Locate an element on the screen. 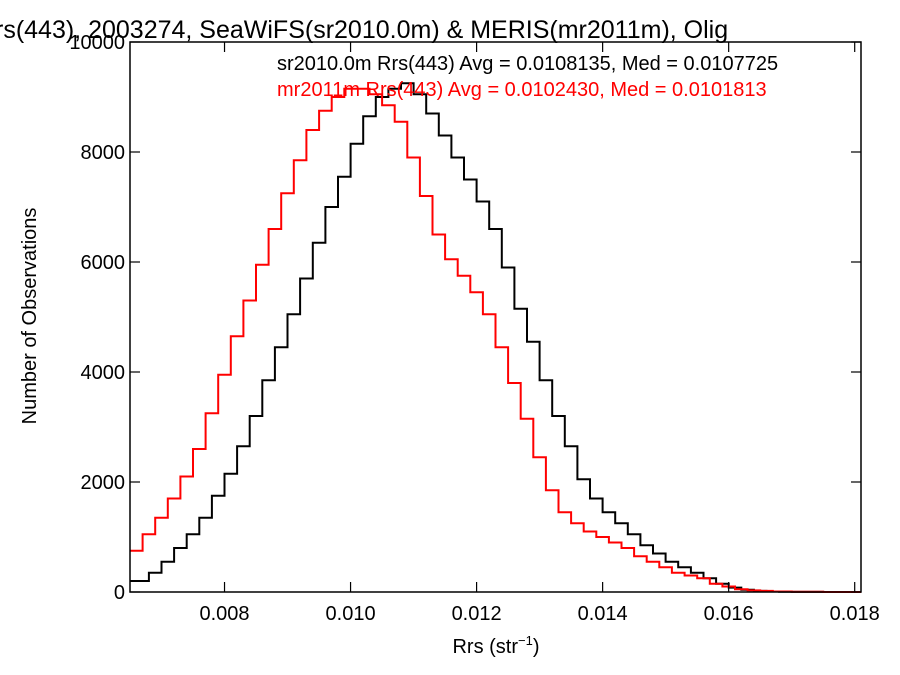 Image resolution: width=900 pixels, height=675 pixels. x-tick-label: 0.014 is located at coordinates (603, 614).